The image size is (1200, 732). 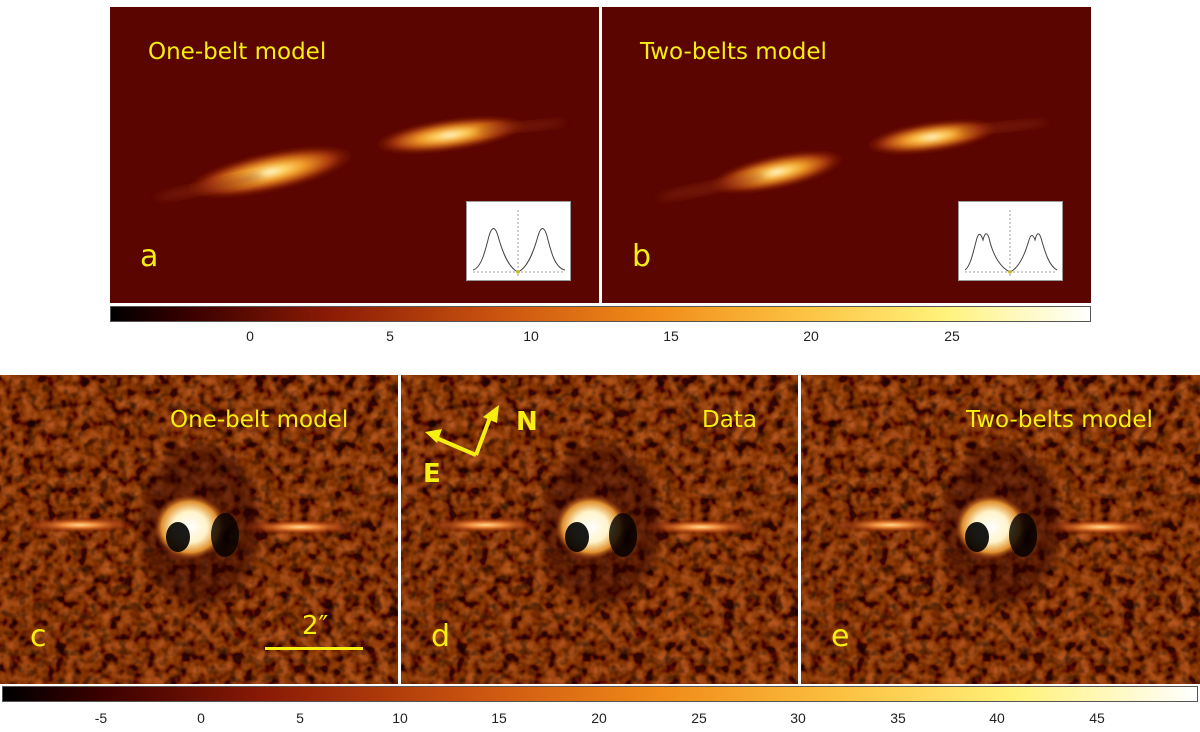 I want to click on panel-e-letter: e, so click(x=840, y=636).